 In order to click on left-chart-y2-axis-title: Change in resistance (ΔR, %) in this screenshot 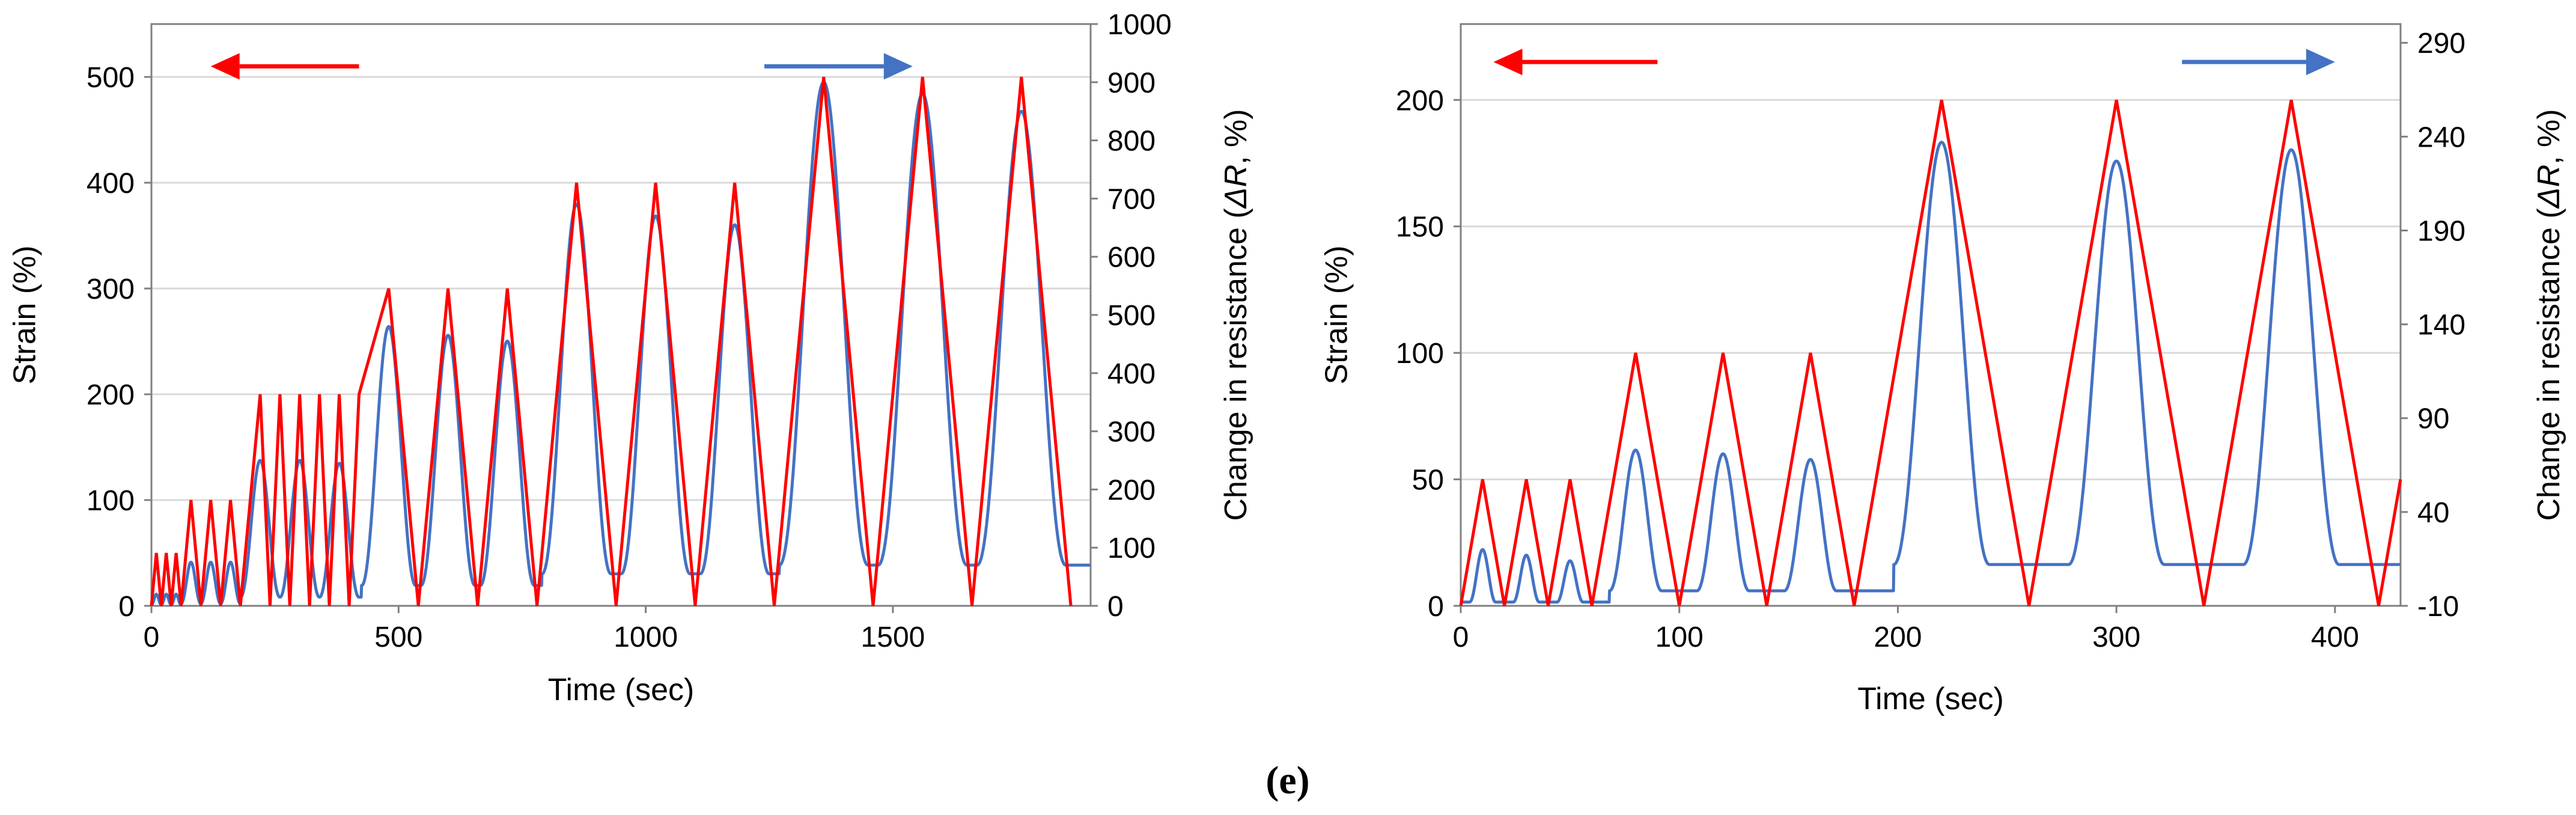, I will do `click(1236, 314)`.